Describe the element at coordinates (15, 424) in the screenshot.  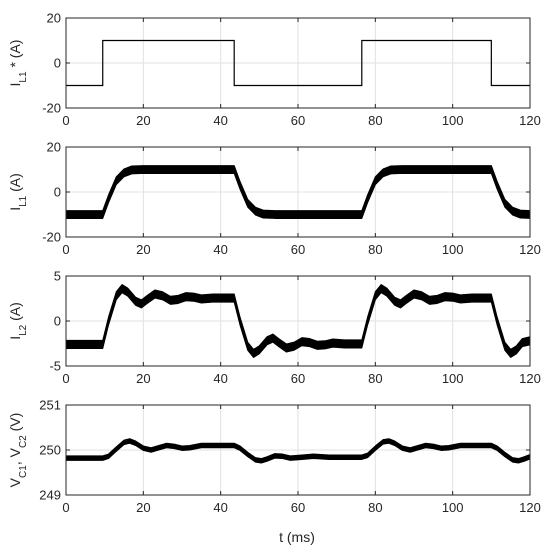
I see `y-axis-label-part: (V)` at that location.